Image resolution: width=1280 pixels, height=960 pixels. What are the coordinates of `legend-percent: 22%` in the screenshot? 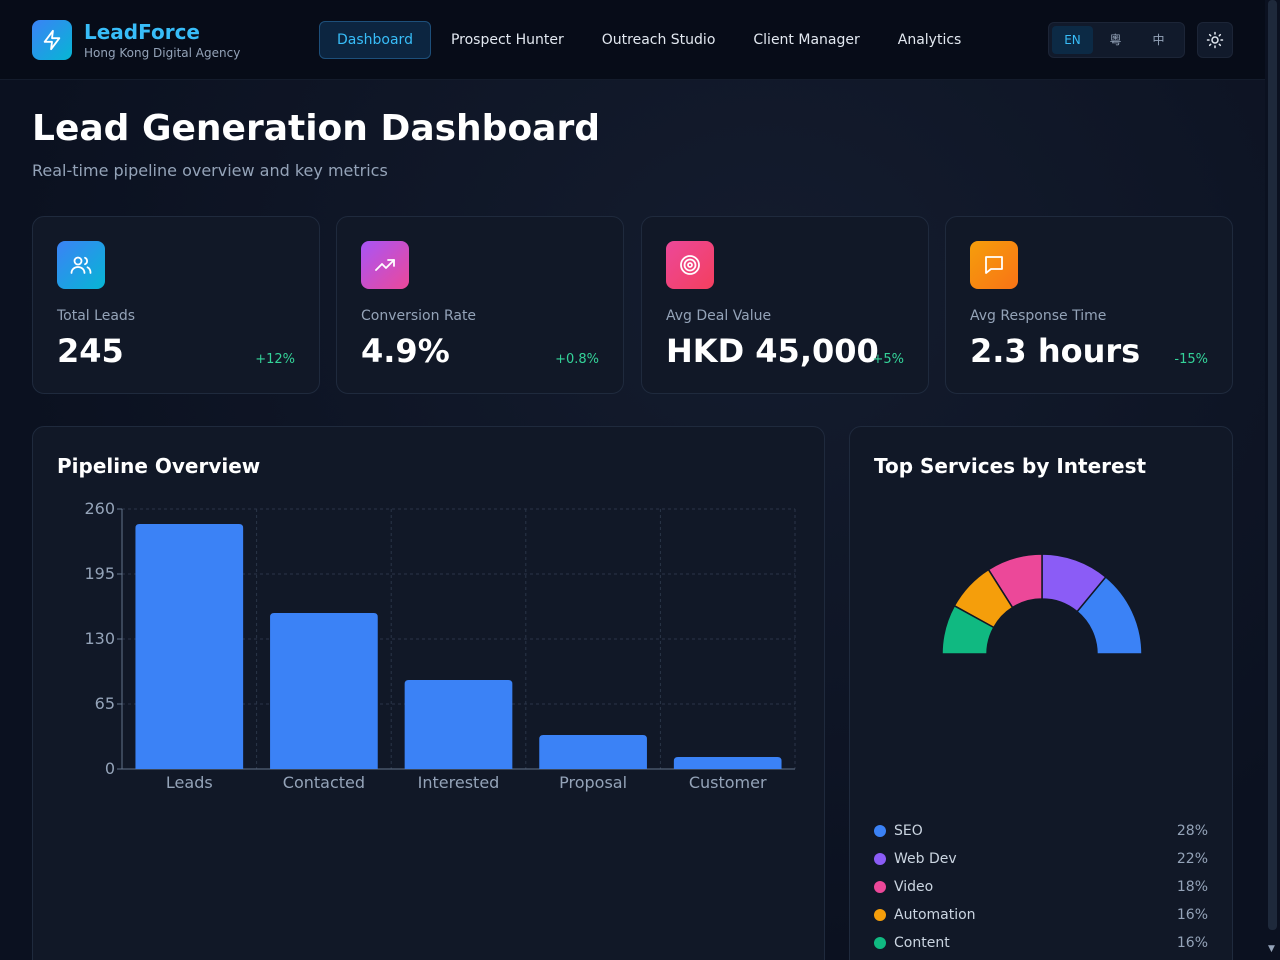 It's located at (1192, 859).